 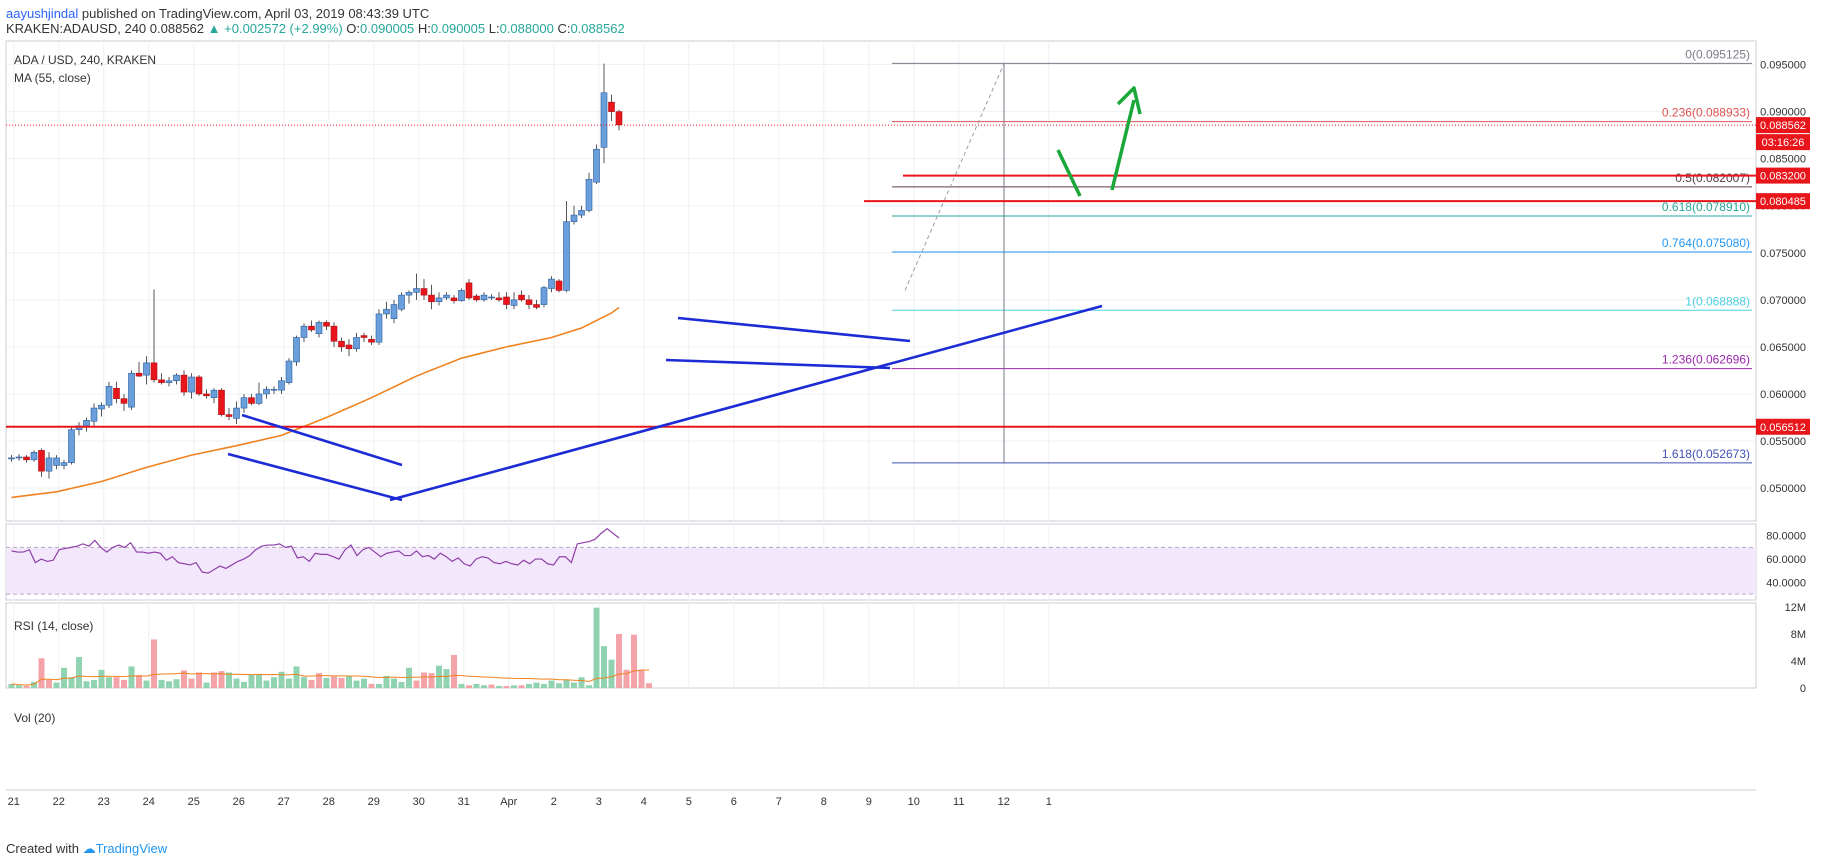 What do you see at coordinates (374, 802) in the screenshot?
I see `time-tick-label: 29` at bounding box center [374, 802].